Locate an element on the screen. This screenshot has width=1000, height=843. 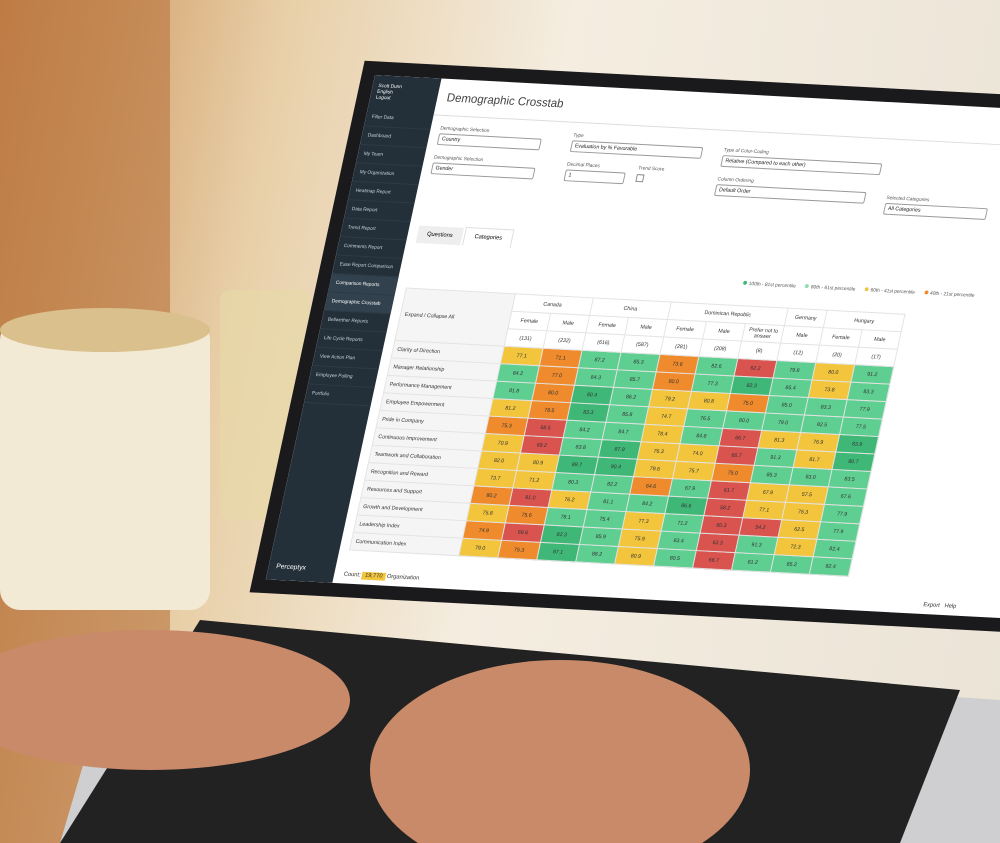
column-count: (616) is located at coordinates (603, 342).